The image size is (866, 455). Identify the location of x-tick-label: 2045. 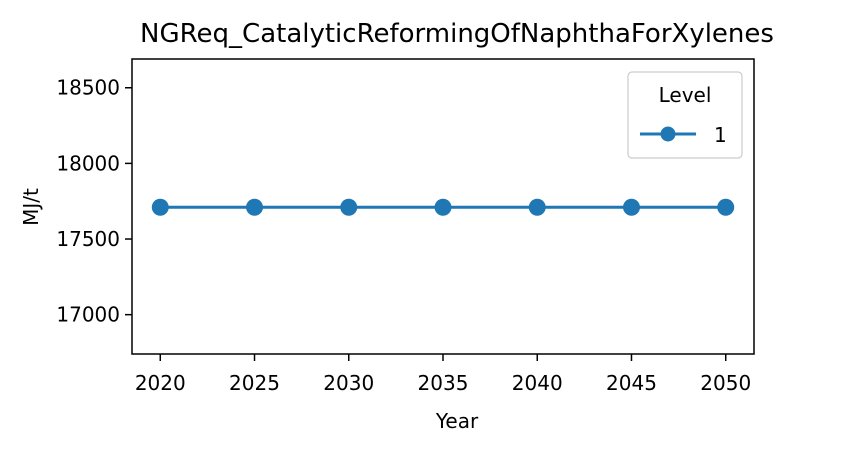
(631, 383).